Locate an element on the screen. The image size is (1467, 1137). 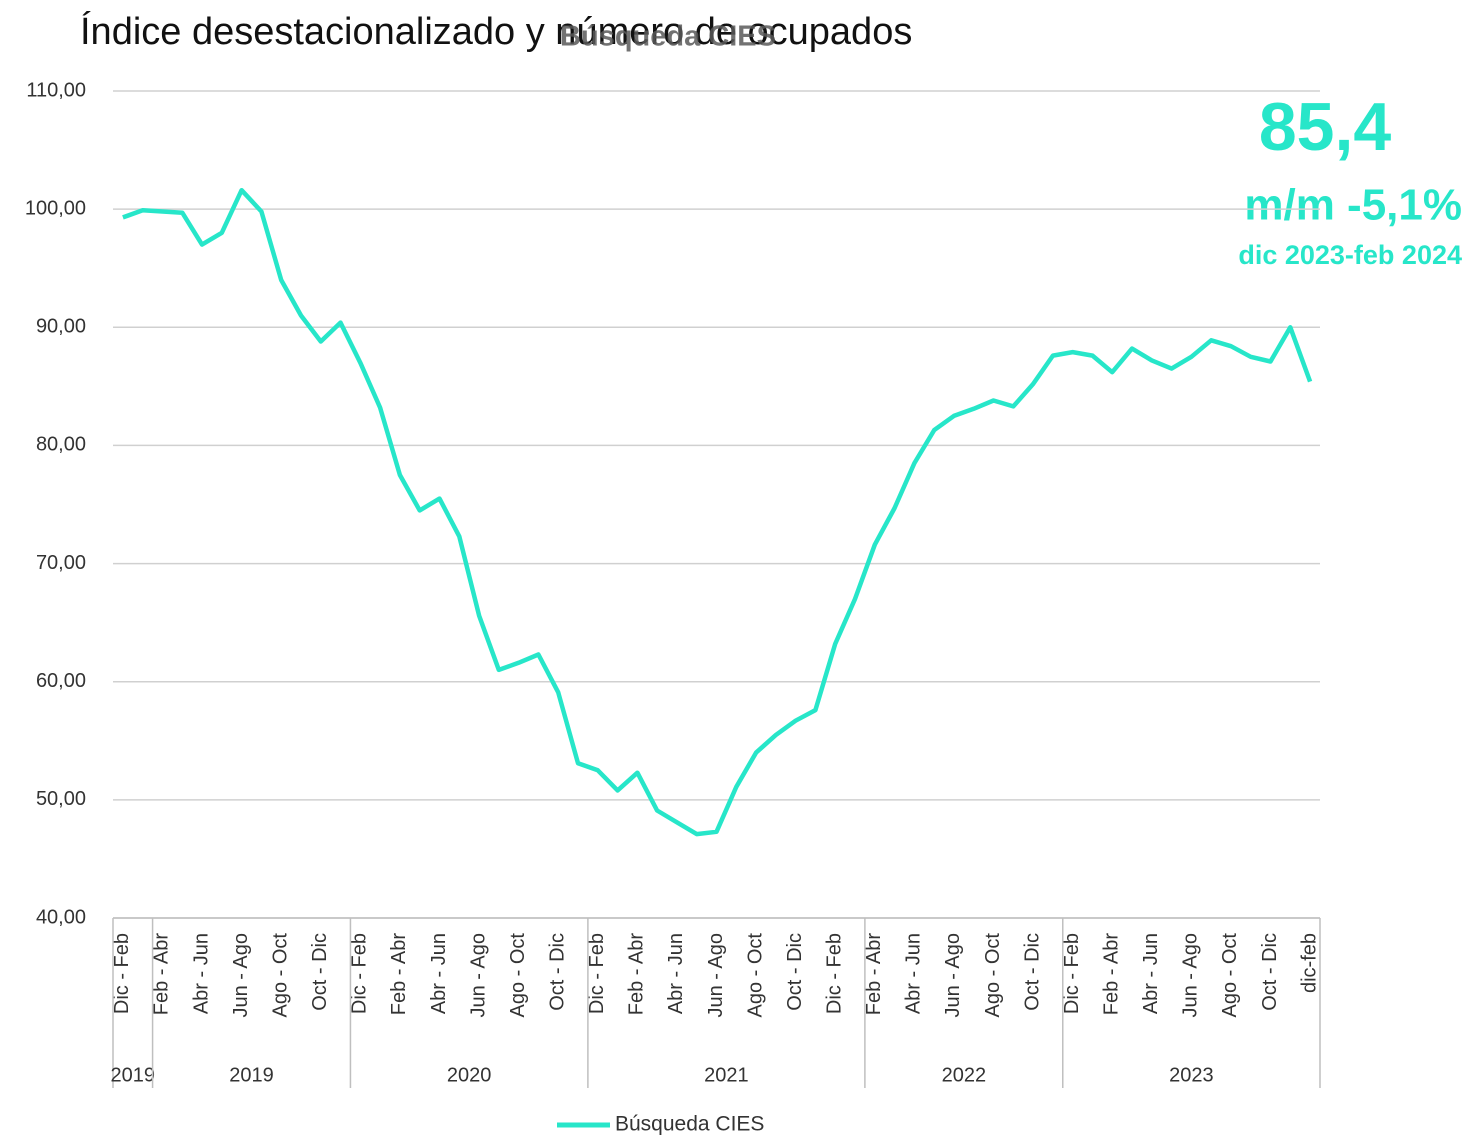
y-tick-label: 90,00 is located at coordinates (61, 327).